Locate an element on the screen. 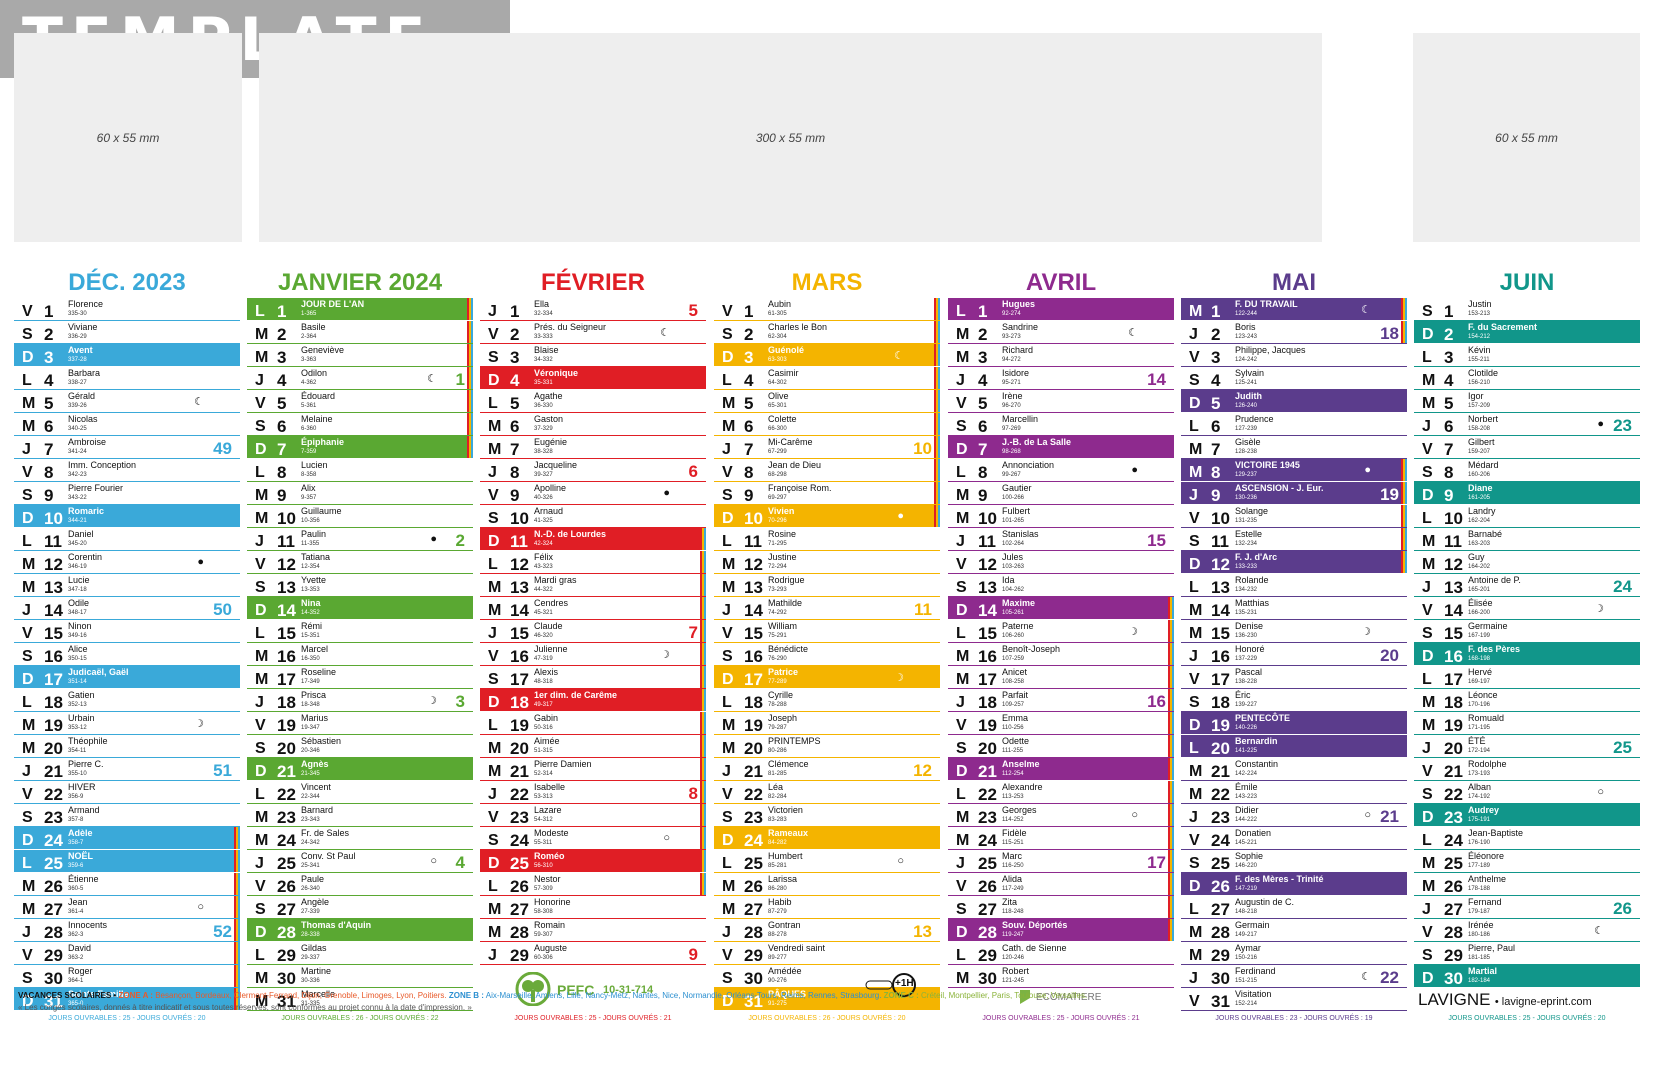  day-row: V 8 Imm. Conception 342-23 is located at coordinates (127, 470).